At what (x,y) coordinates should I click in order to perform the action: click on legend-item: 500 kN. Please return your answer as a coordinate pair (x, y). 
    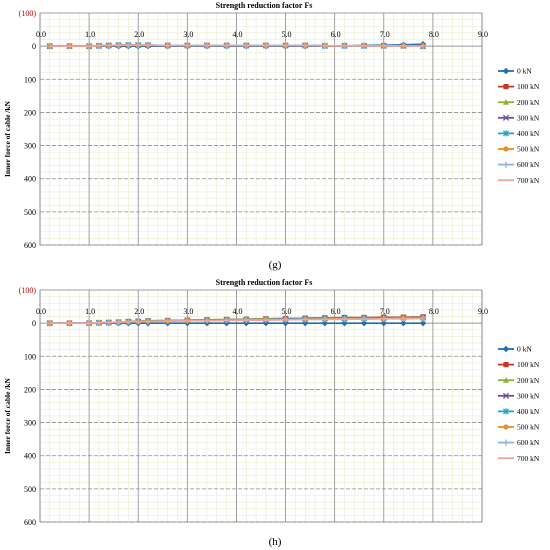
    Looking at the image, I should click on (519, 149).